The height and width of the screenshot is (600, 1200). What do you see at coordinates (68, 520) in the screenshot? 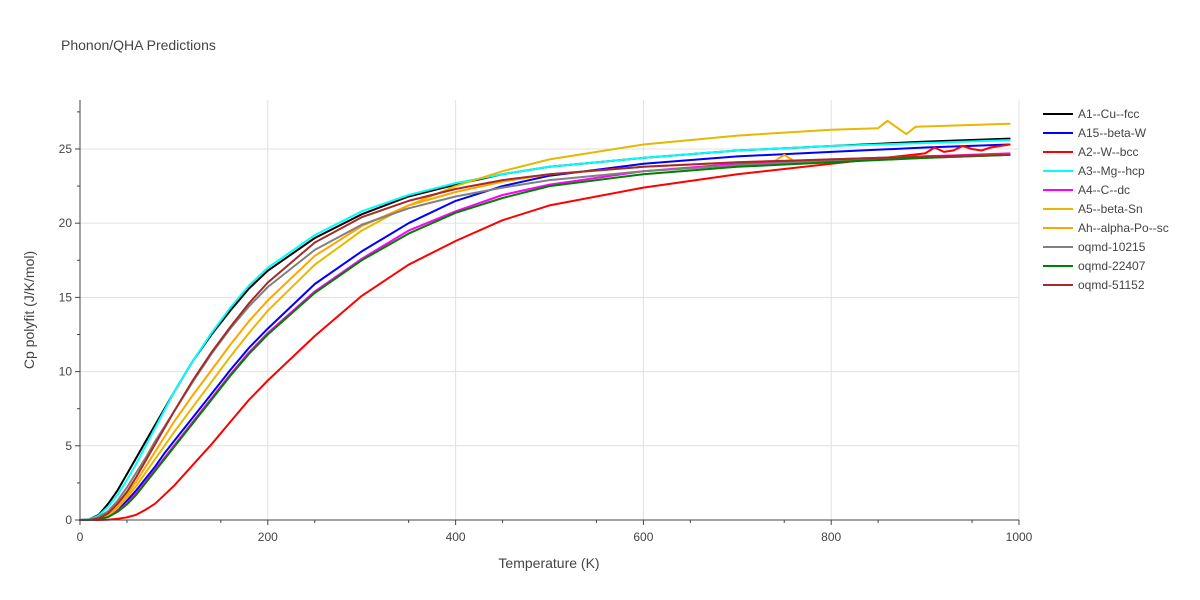
I see `y-tick-label: 0` at bounding box center [68, 520].